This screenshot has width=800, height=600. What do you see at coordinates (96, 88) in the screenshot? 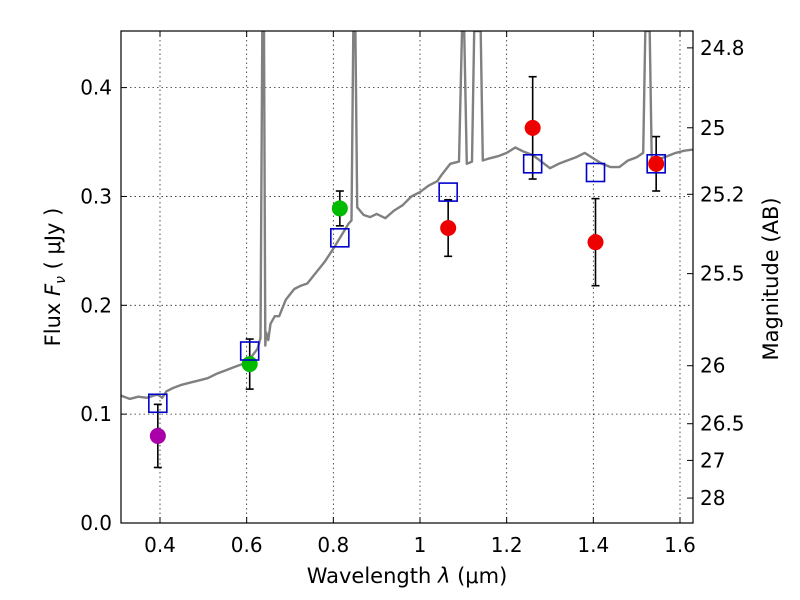
I see `y-tick-label: 0.4` at bounding box center [96, 88].